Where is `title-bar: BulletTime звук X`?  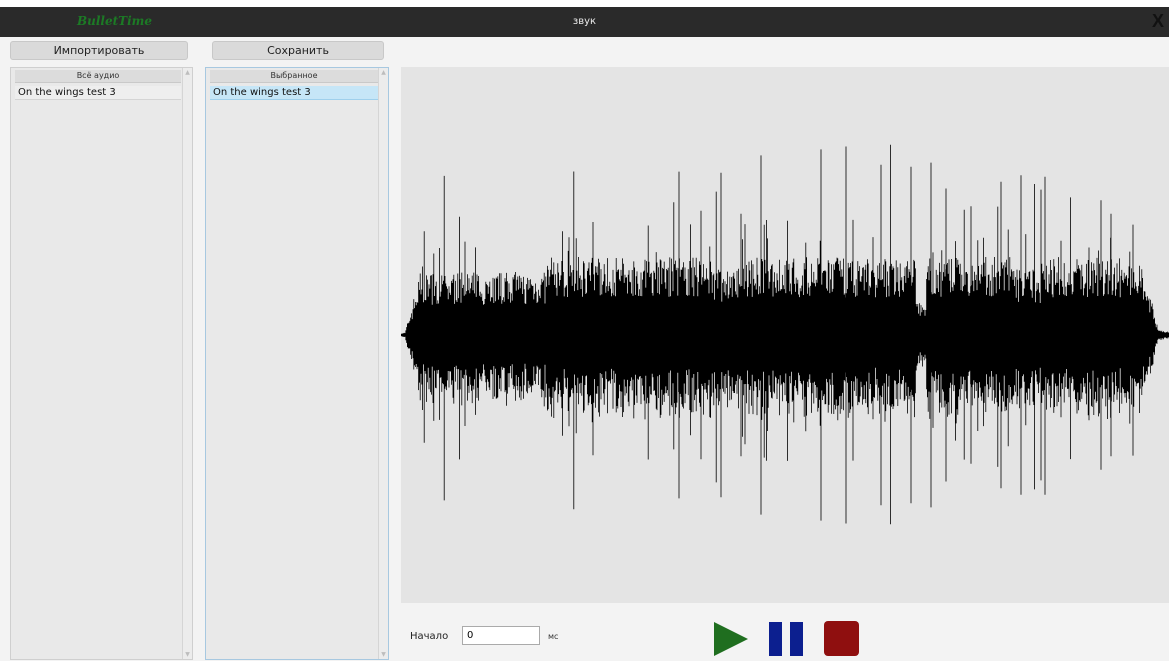
title-bar: BulletTime звук X is located at coordinates (584, 22).